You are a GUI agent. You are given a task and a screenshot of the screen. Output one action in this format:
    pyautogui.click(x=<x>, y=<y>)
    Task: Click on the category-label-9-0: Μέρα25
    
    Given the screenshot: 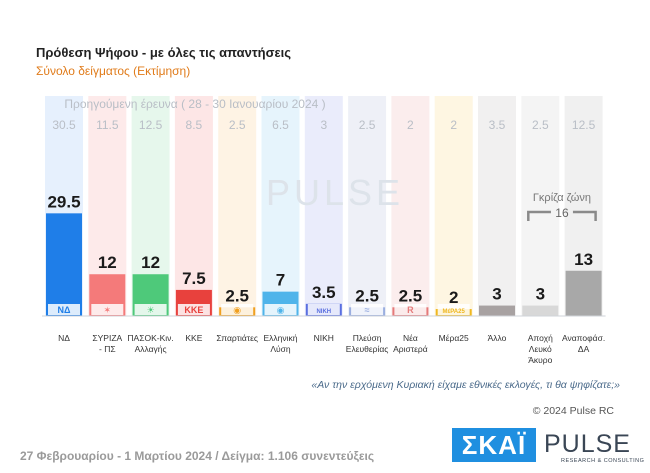 What is the action you would take?
    pyautogui.click(x=454, y=338)
    